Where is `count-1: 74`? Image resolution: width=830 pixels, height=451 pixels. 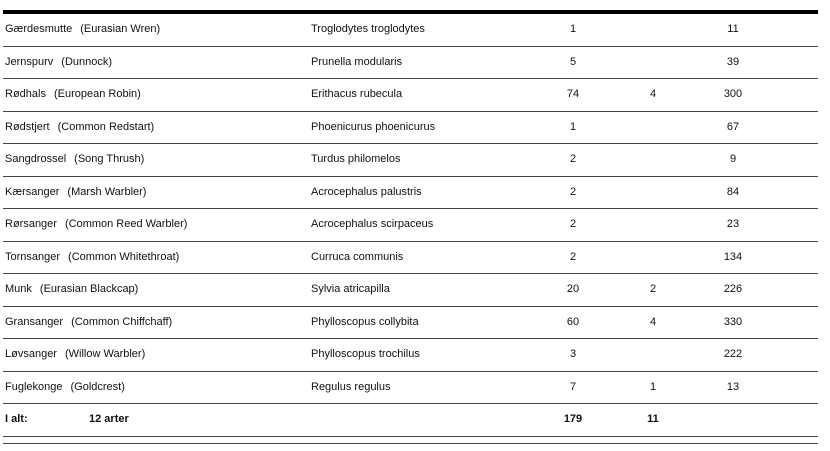
count-1: 74 is located at coordinates (573, 94).